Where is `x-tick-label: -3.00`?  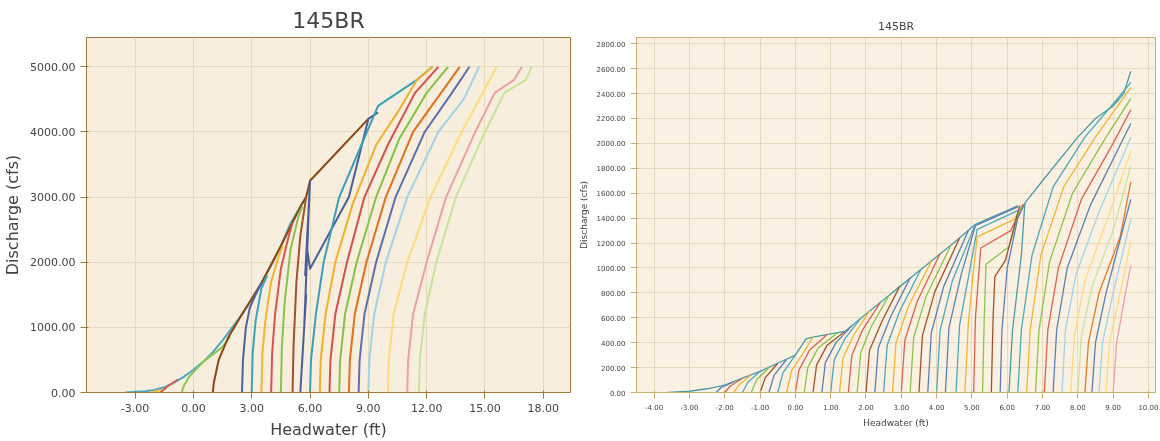 x-tick-label: -3.00 is located at coordinates (135, 408).